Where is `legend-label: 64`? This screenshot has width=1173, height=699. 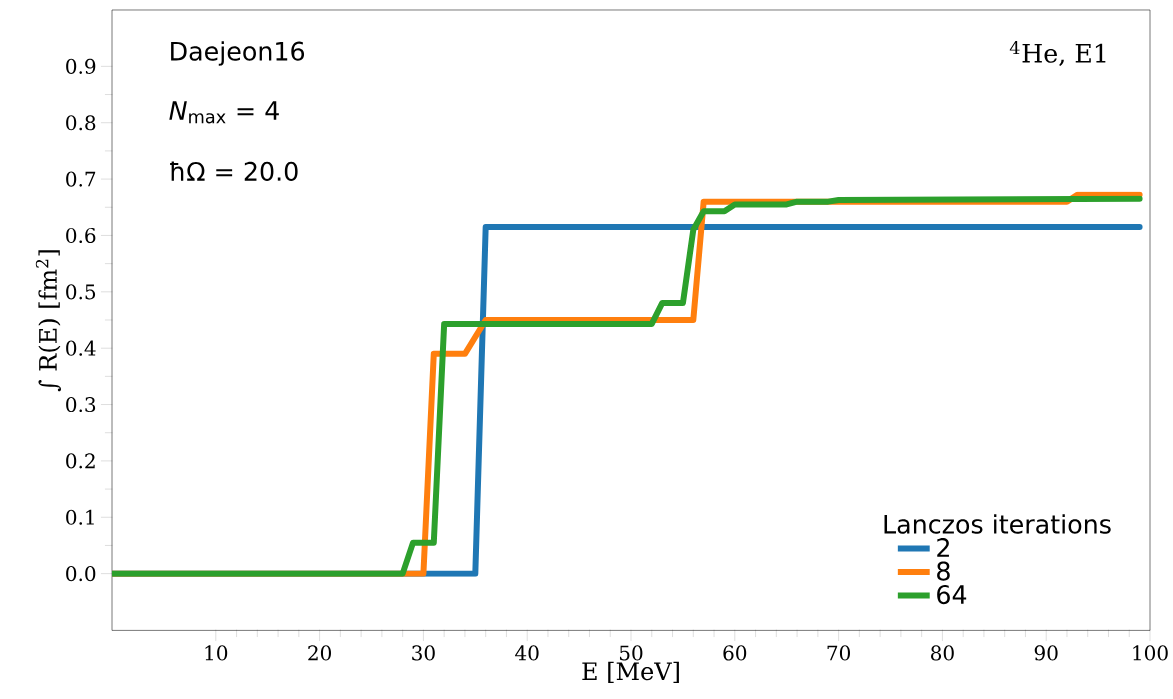
legend-label: 64 is located at coordinates (952, 595).